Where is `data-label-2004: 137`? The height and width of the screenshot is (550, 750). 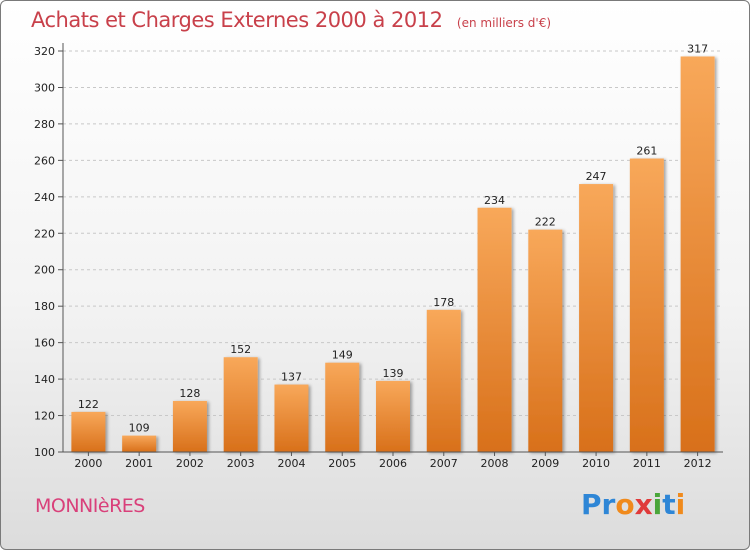
data-label-2004: 137 is located at coordinates (291, 377).